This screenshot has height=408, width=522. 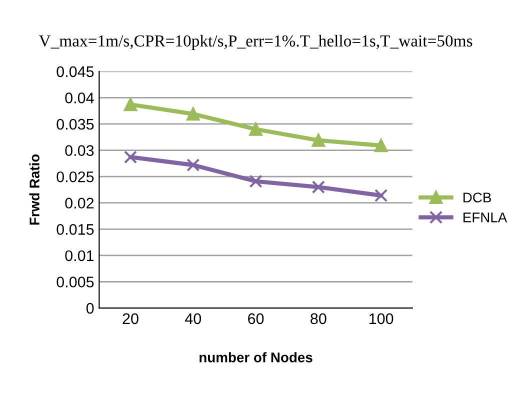 What do you see at coordinates (381, 318) in the screenshot?
I see `x-tick-label: 100` at bounding box center [381, 318].